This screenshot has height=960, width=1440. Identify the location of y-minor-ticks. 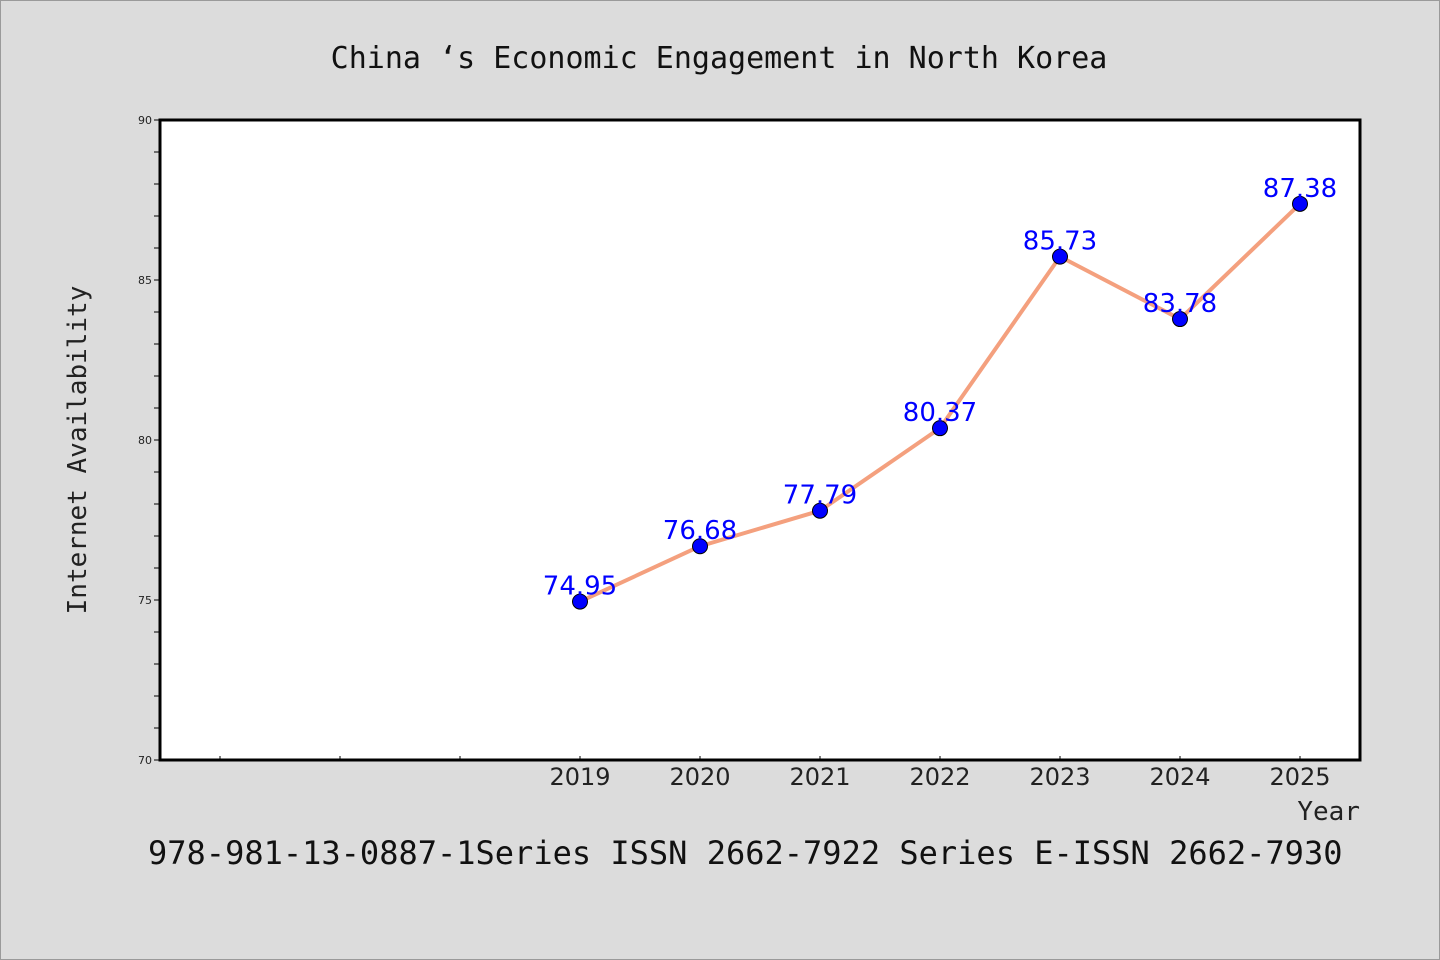
(157, 440).